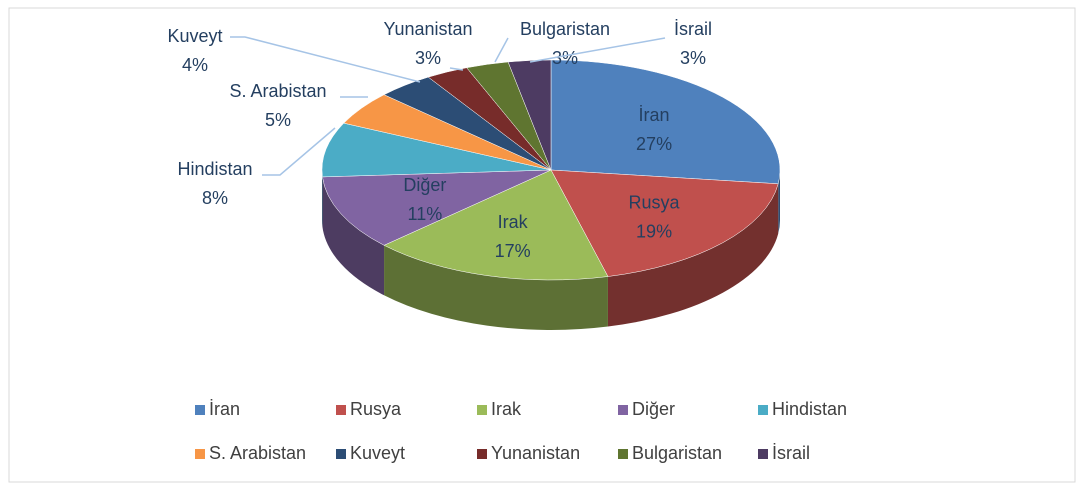  Describe the element at coordinates (693, 29) in the screenshot. I see `data-label-name: İsrail` at that location.